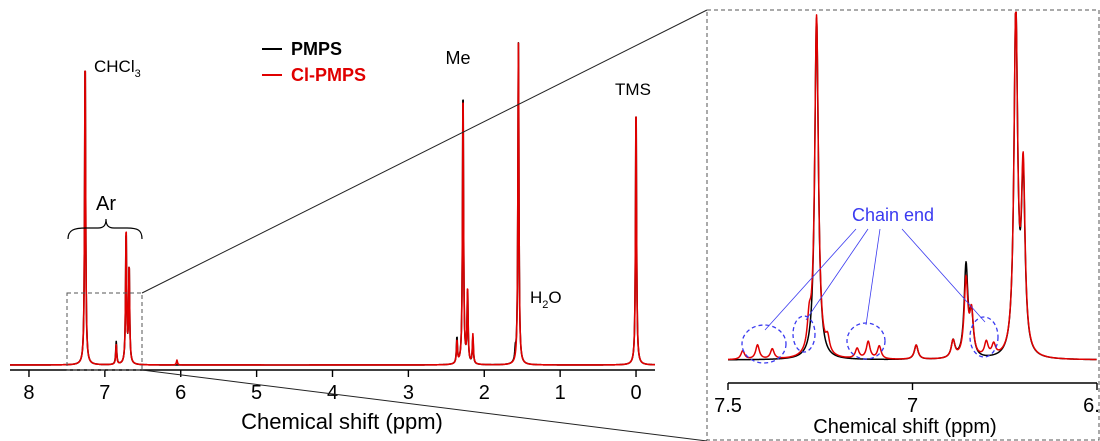  I want to click on ar-brace, so click(105, 229).